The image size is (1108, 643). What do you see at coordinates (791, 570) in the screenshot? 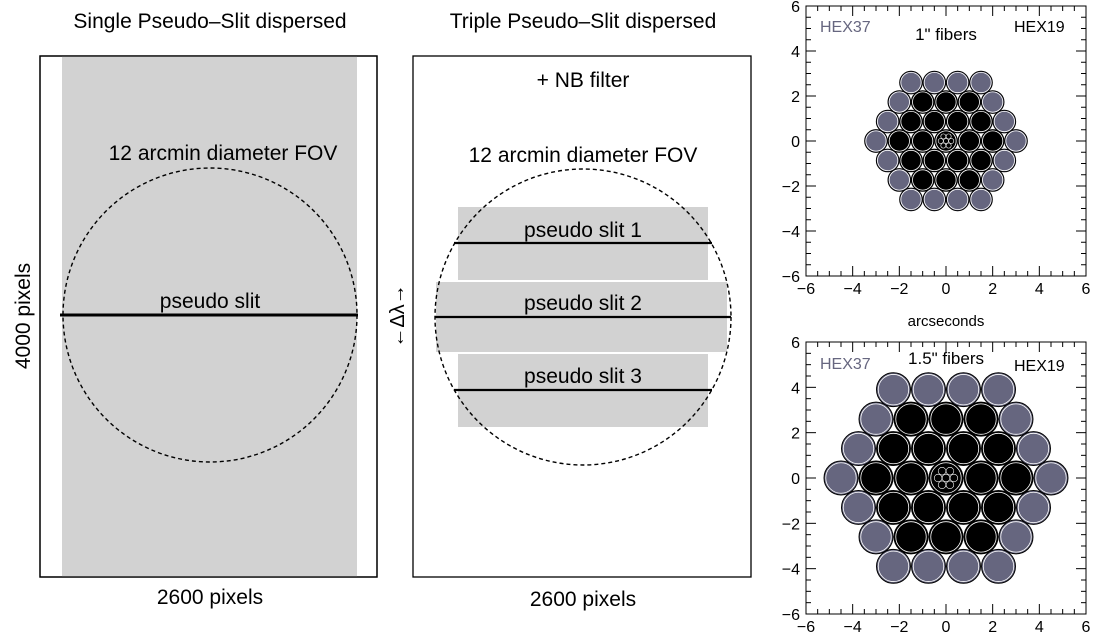
I see `y-tick-label: −4` at bounding box center [791, 570].